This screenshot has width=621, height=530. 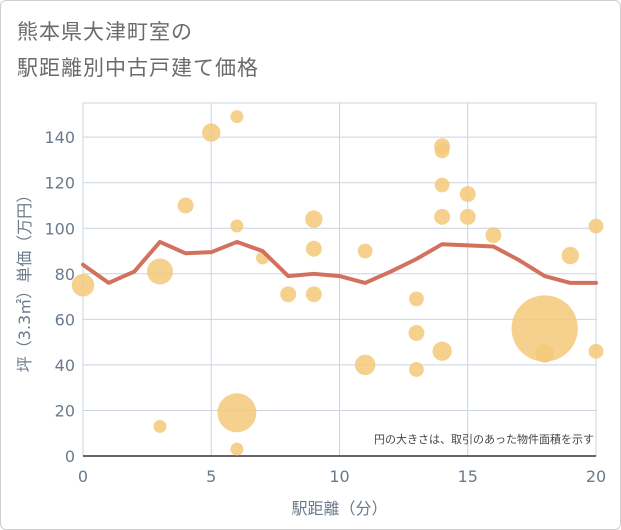 I want to click on x-axis-ticks: 0 5 10 15 20, so click(x=342, y=476).